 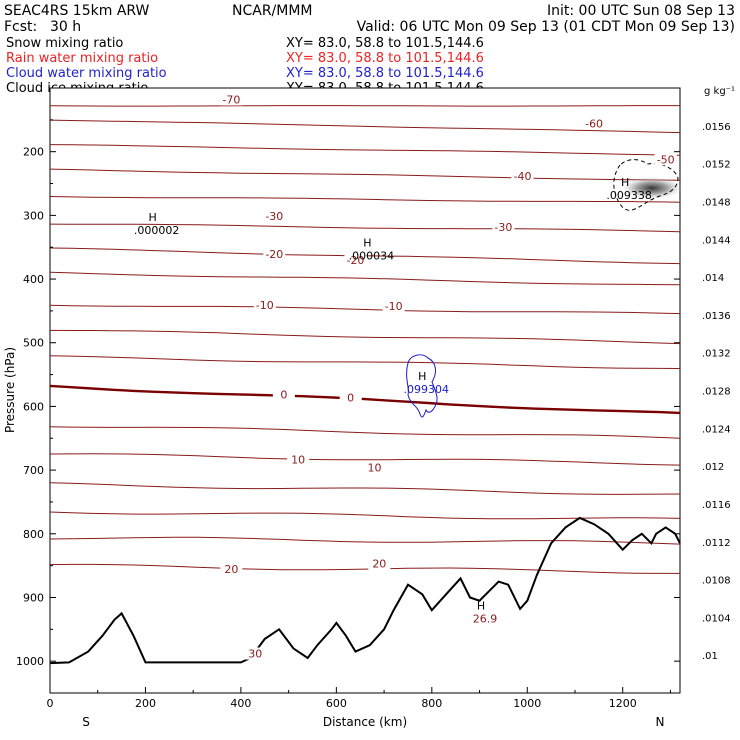 What do you see at coordinates (527, 703) in the screenshot?
I see `x-tick-label: 1000` at bounding box center [527, 703].